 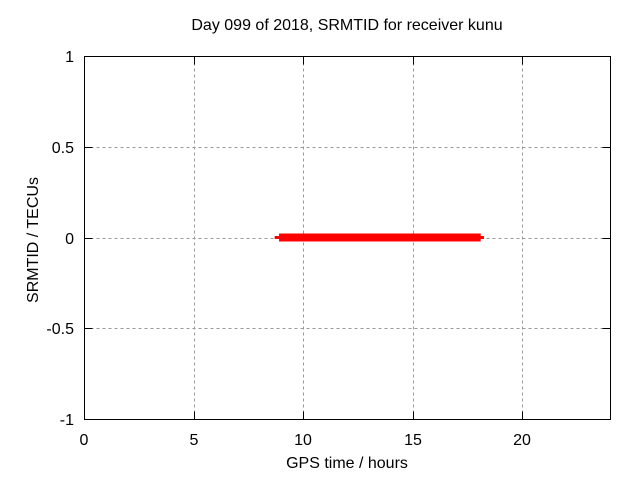 I want to click on x-tick-label: 20, so click(x=522, y=440).